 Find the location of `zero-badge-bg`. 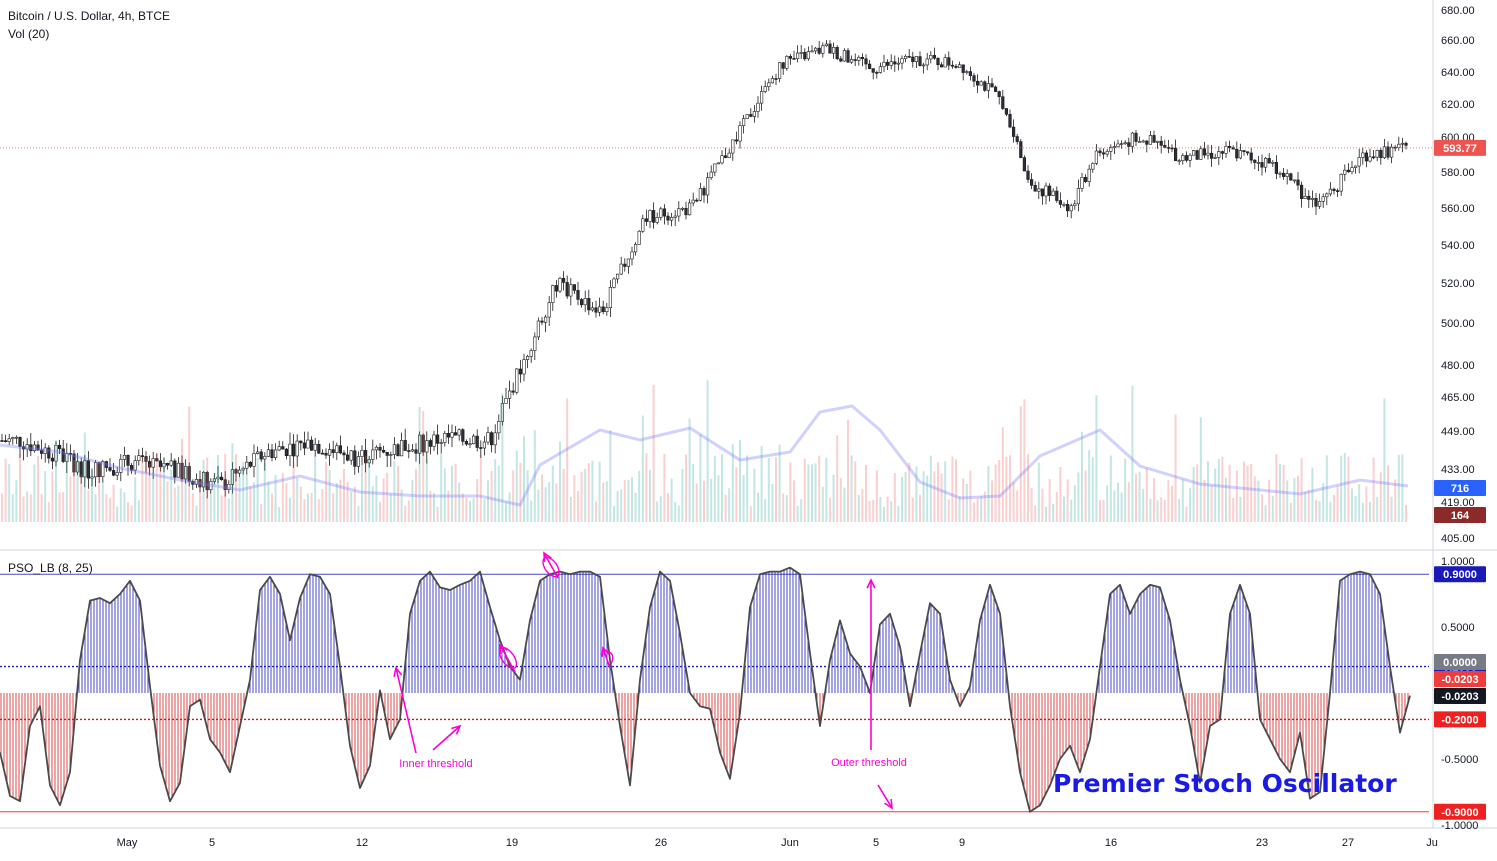

zero-badge-bg is located at coordinates (1460, 662).